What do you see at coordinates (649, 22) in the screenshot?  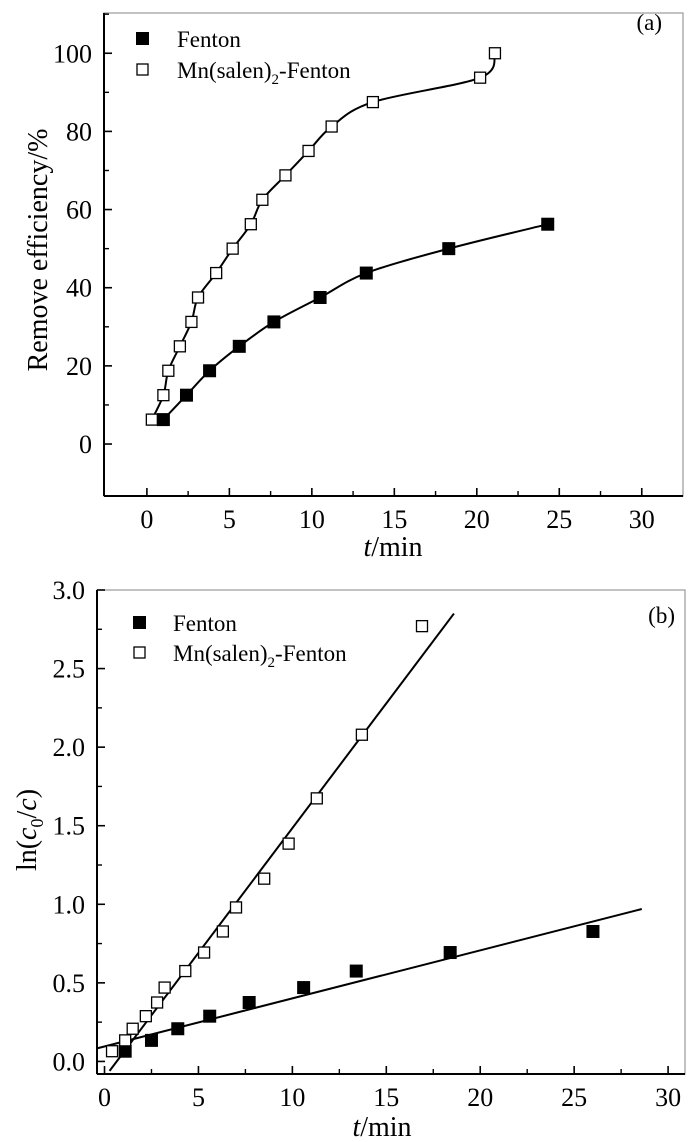 I see `panel-a-label: (a)` at bounding box center [649, 22].